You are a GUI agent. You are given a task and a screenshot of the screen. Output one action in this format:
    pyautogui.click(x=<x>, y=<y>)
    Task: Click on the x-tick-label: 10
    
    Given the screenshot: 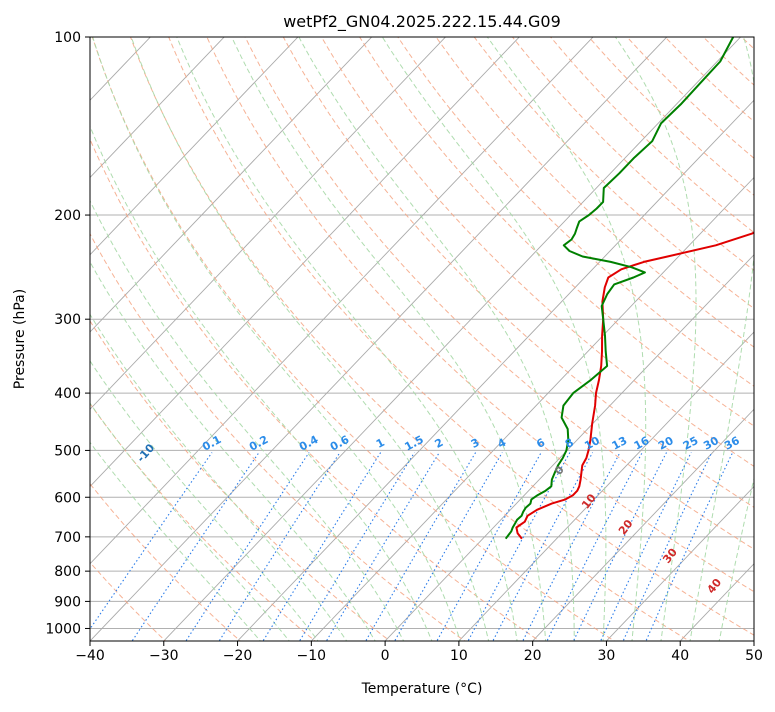 What is the action you would take?
    pyautogui.click(x=459, y=656)
    